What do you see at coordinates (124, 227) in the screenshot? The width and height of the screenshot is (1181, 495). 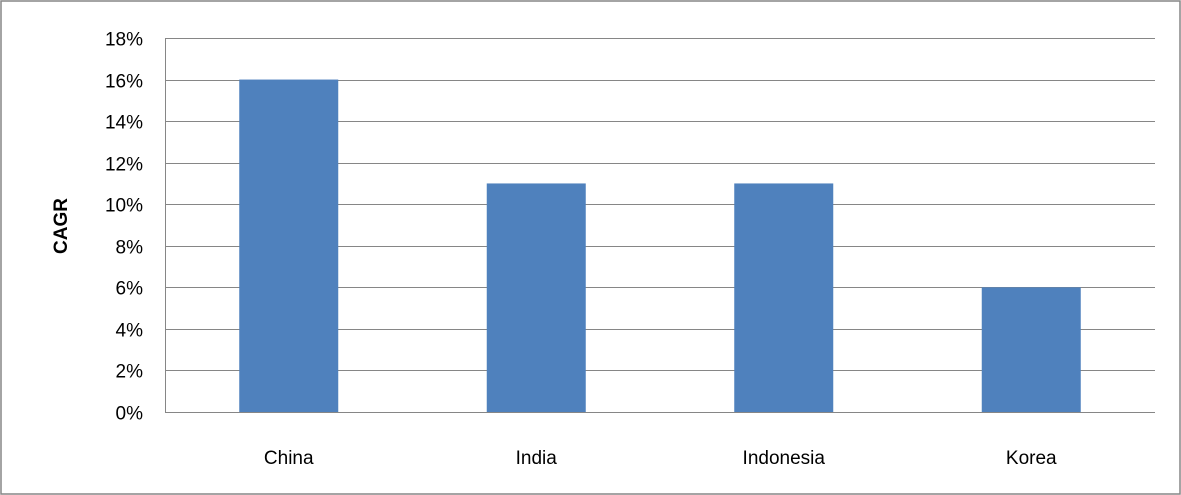 I see `y-tick-labels: 0% 2% 4% 6% 8% 10% 12% 14% 16% 18%` at bounding box center [124, 227].